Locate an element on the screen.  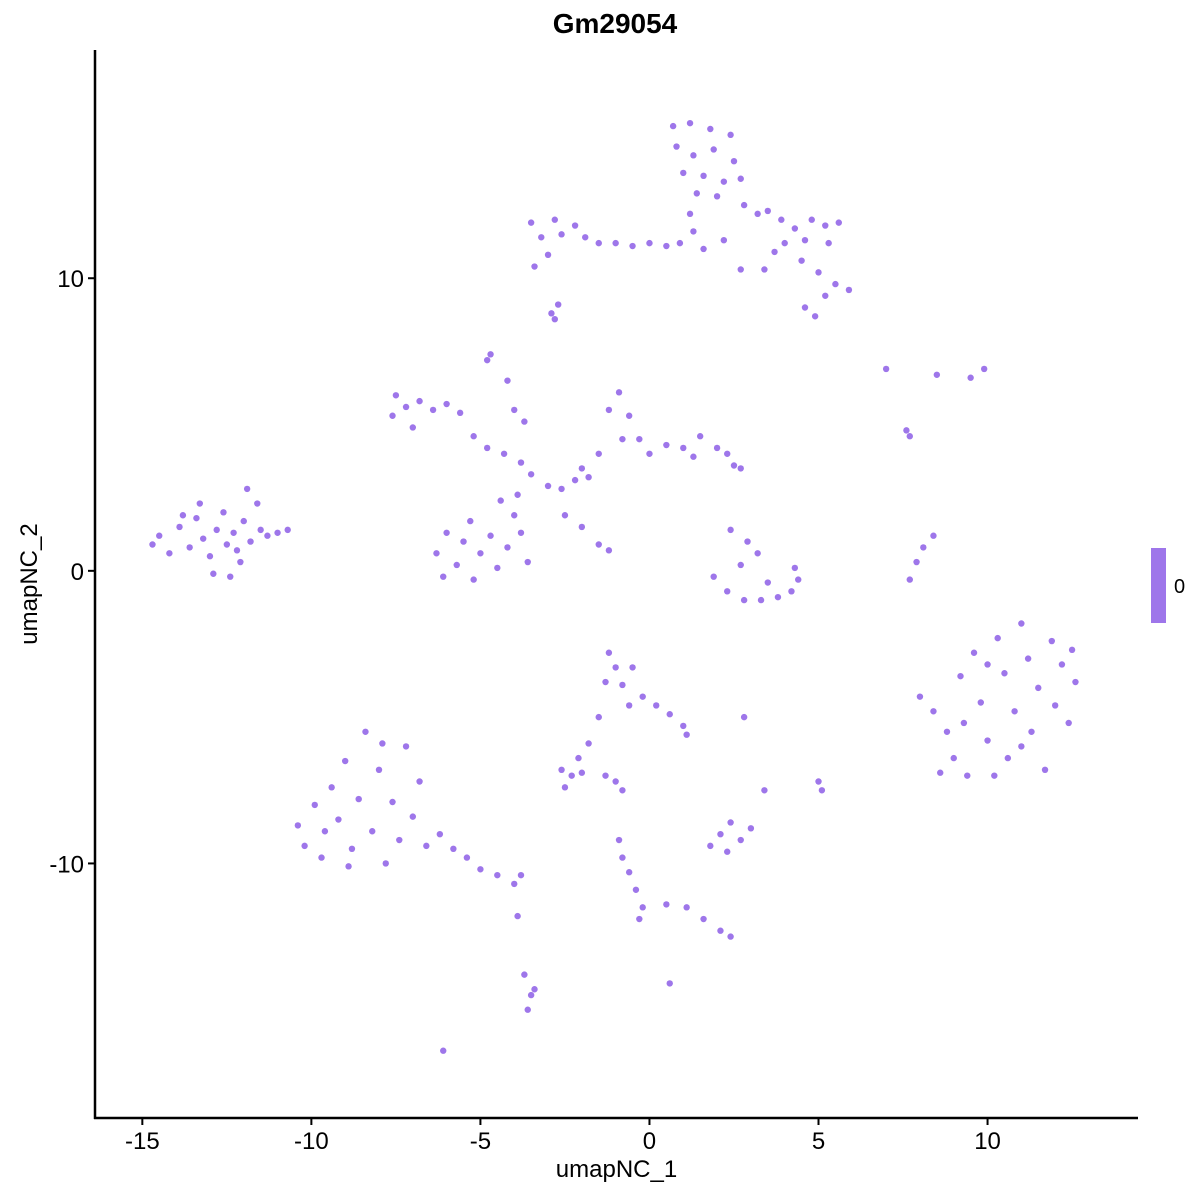
x-tick-label: 10 is located at coordinates (987, 1141).